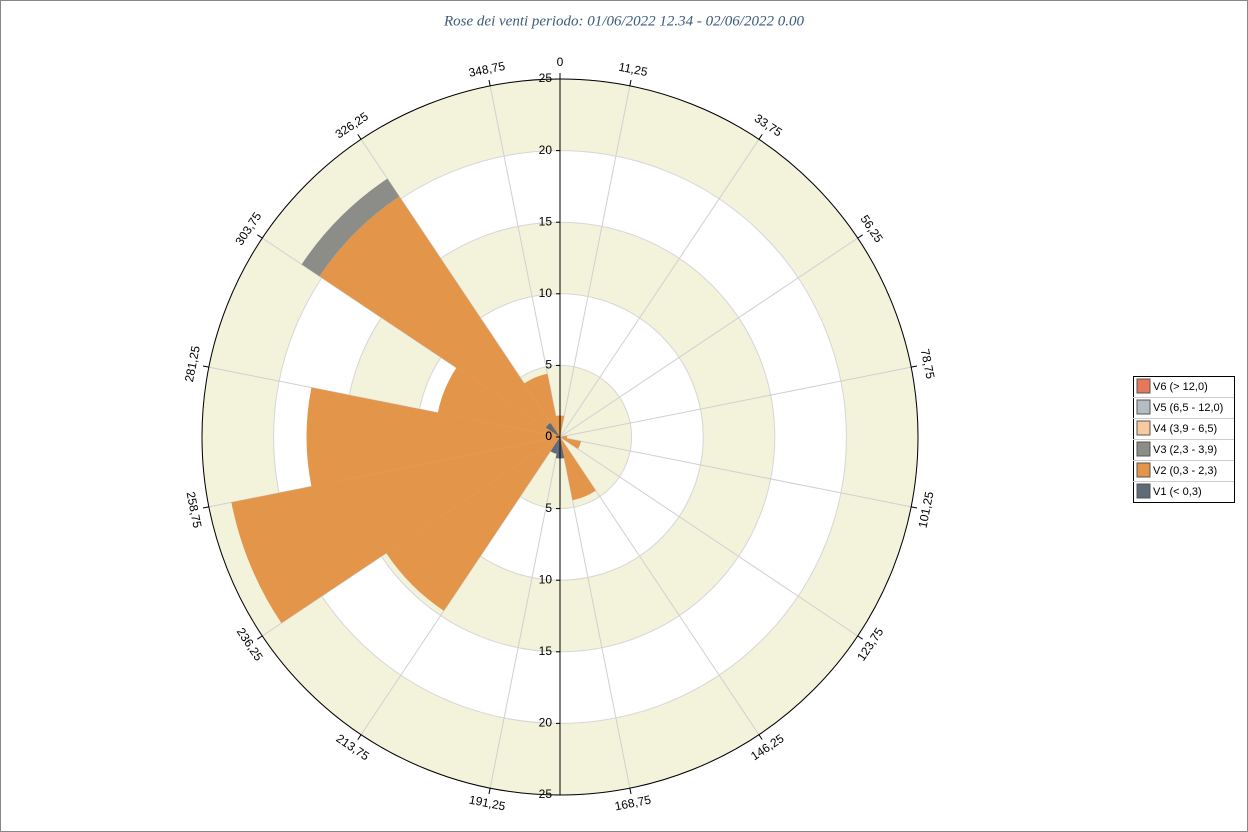 Image resolution: width=1248 pixels, height=832 pixels. What do you see at coordinates (1188, 408) in the screenshot?
I see `legend-label: V5 (6,5 - 12,0)` at bounding box center [1188, 408].